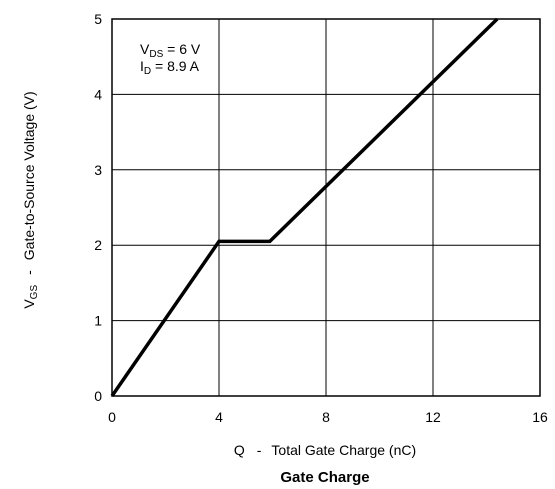  Describe the element at coordinates (170, 67) in the screenshot. I see `annotation-id: ID = 8.9 A` at that location.